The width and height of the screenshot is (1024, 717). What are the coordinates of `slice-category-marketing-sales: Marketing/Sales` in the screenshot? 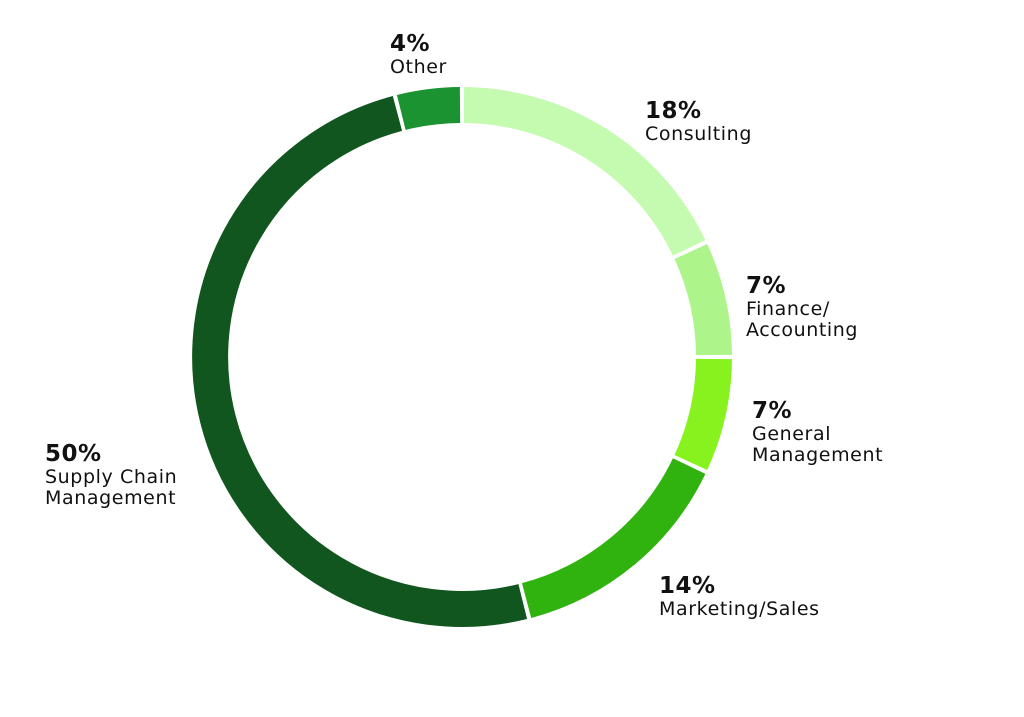 It's located at (739, 609).